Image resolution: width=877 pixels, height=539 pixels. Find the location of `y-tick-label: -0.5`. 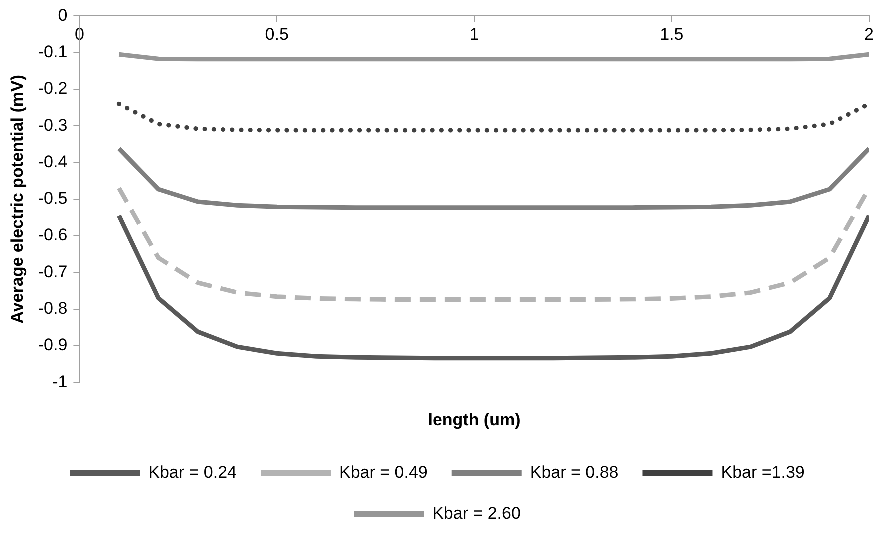

y-tick-label: -0.5 is located at coordinates (53, 198).